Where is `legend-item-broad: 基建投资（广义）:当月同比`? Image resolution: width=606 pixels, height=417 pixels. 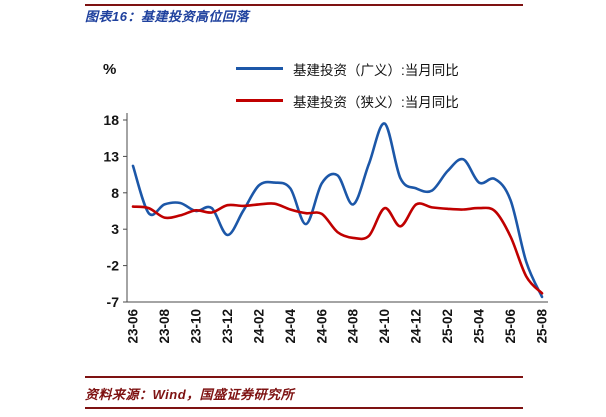 legend-item-broad: 基建投资（广义）:当月同比 is located at coordinates (347, 69).